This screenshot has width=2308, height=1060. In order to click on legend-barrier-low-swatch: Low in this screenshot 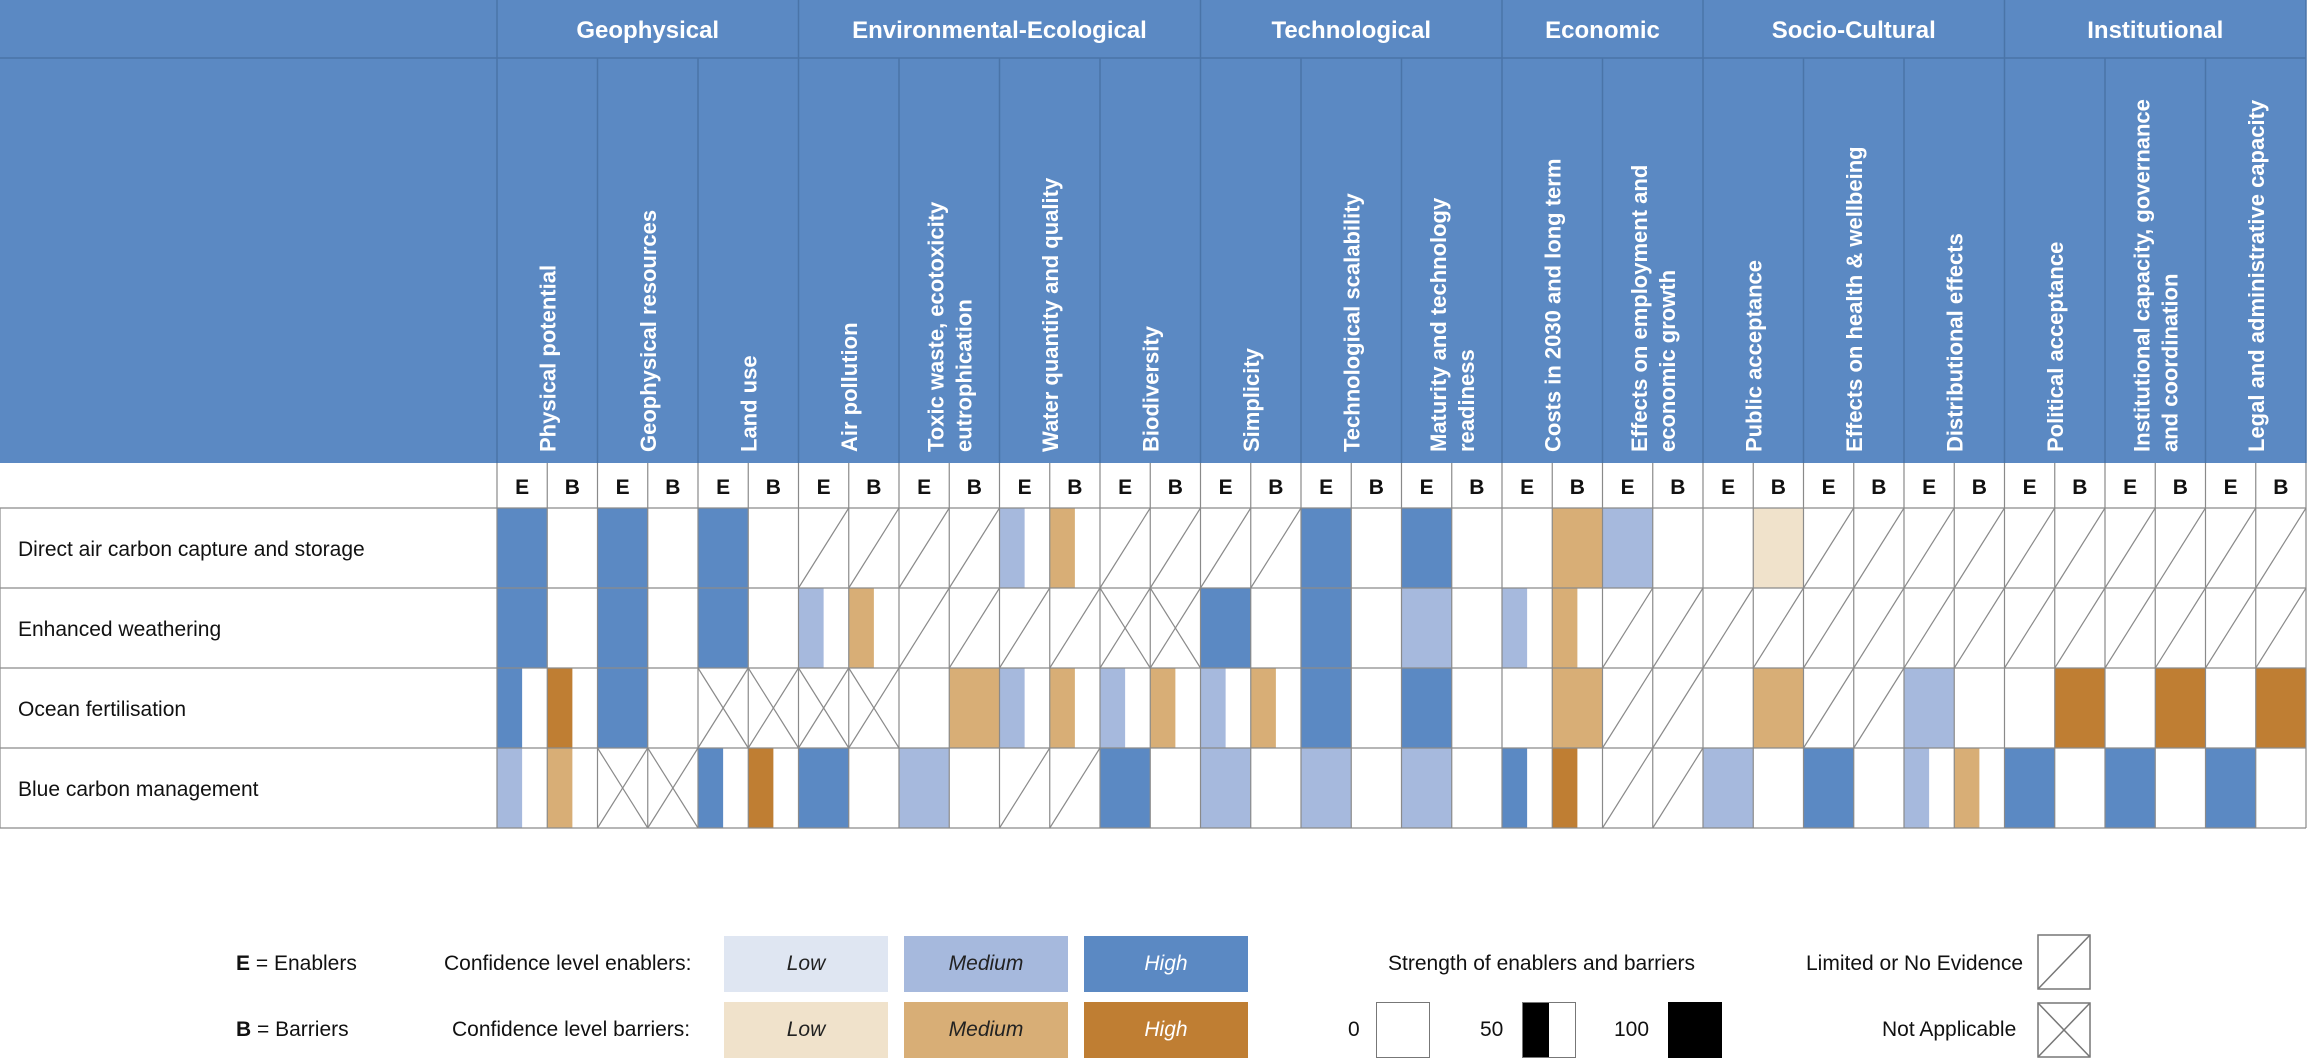, I will do `click(806, 1030)`.